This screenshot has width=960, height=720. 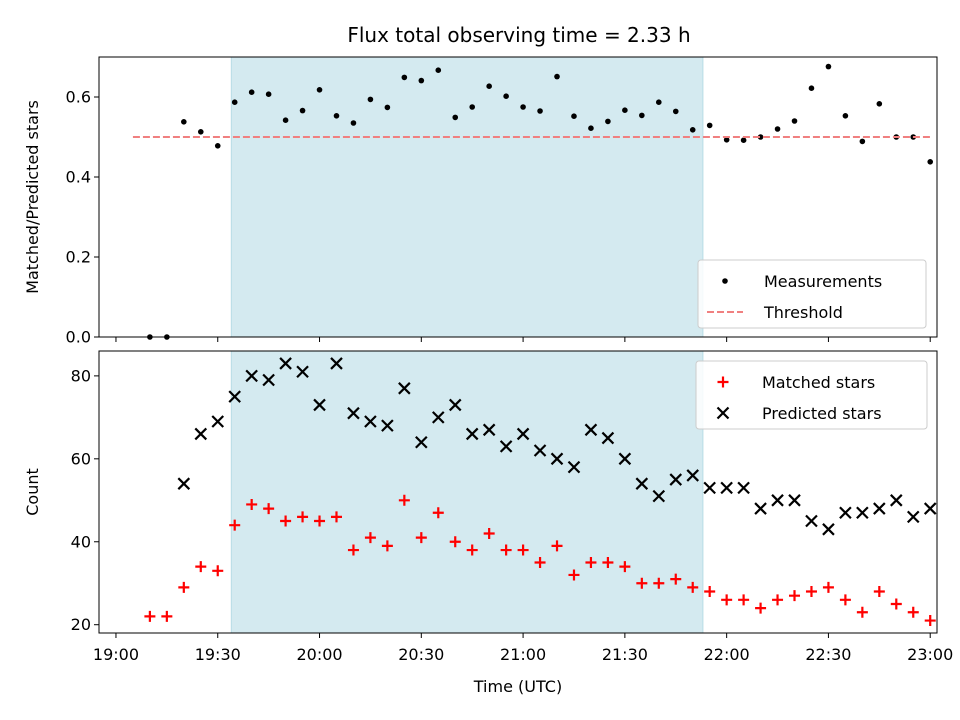 I want to click on x-tick-label-0: 19:00, so click(x=116, y=654).